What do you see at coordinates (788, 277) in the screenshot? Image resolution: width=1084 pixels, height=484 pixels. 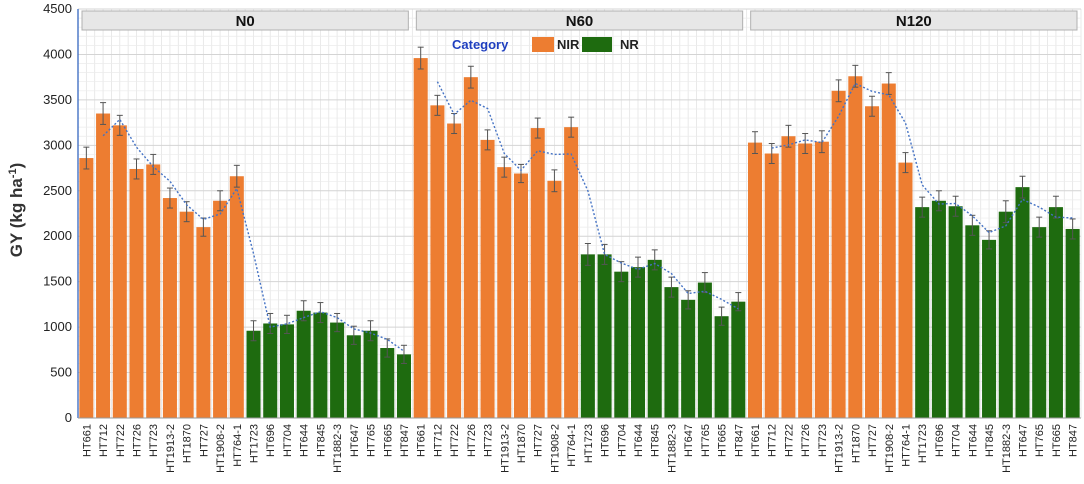 I see `bar-n120-ht722` at bounding box center [788, 277].